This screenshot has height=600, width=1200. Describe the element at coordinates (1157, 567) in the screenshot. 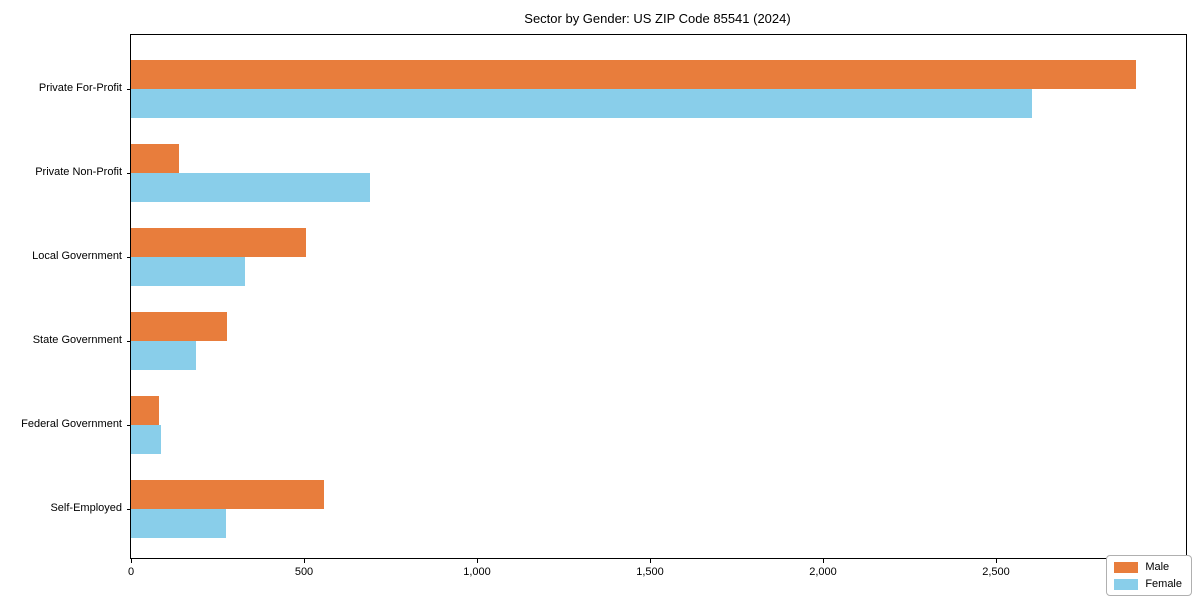

I see `legend-label-male: Male` at that location.